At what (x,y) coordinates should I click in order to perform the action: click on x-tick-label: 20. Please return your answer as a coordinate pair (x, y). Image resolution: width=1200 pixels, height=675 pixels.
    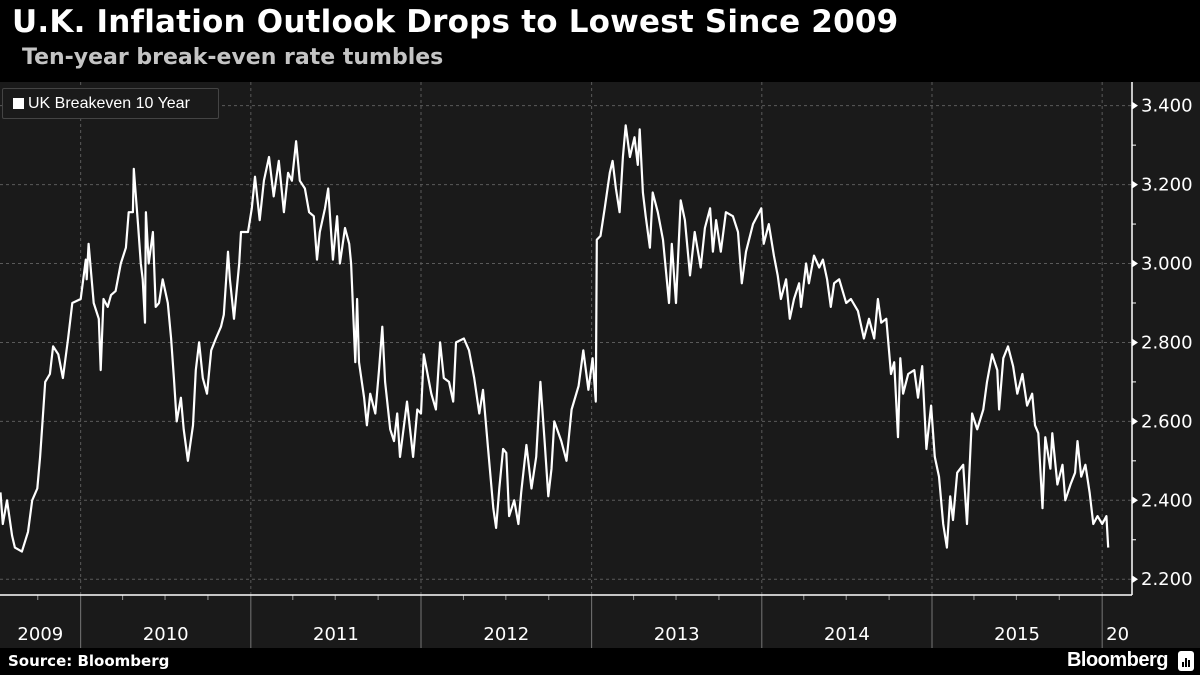
    Looking at the image, I should click on (1117, 634).